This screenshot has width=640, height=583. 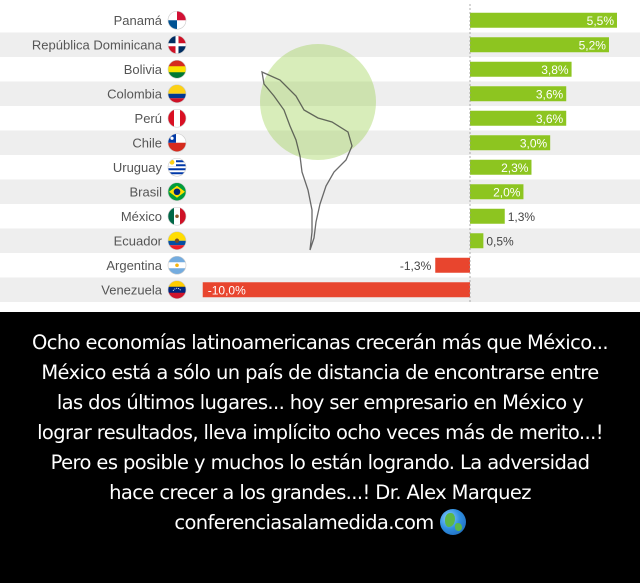 I want to click on data-label: 0,5%, so click(x=500, y=241).